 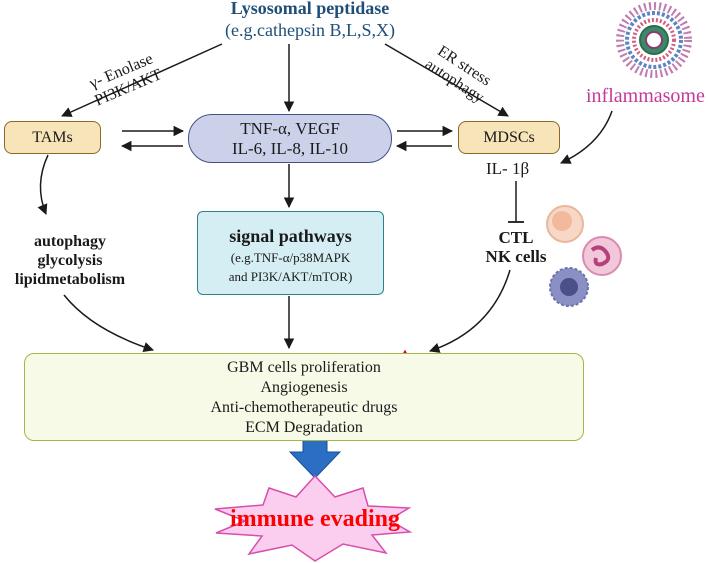 I want to click on cell-icon-nk, so click(x=569, y=287).